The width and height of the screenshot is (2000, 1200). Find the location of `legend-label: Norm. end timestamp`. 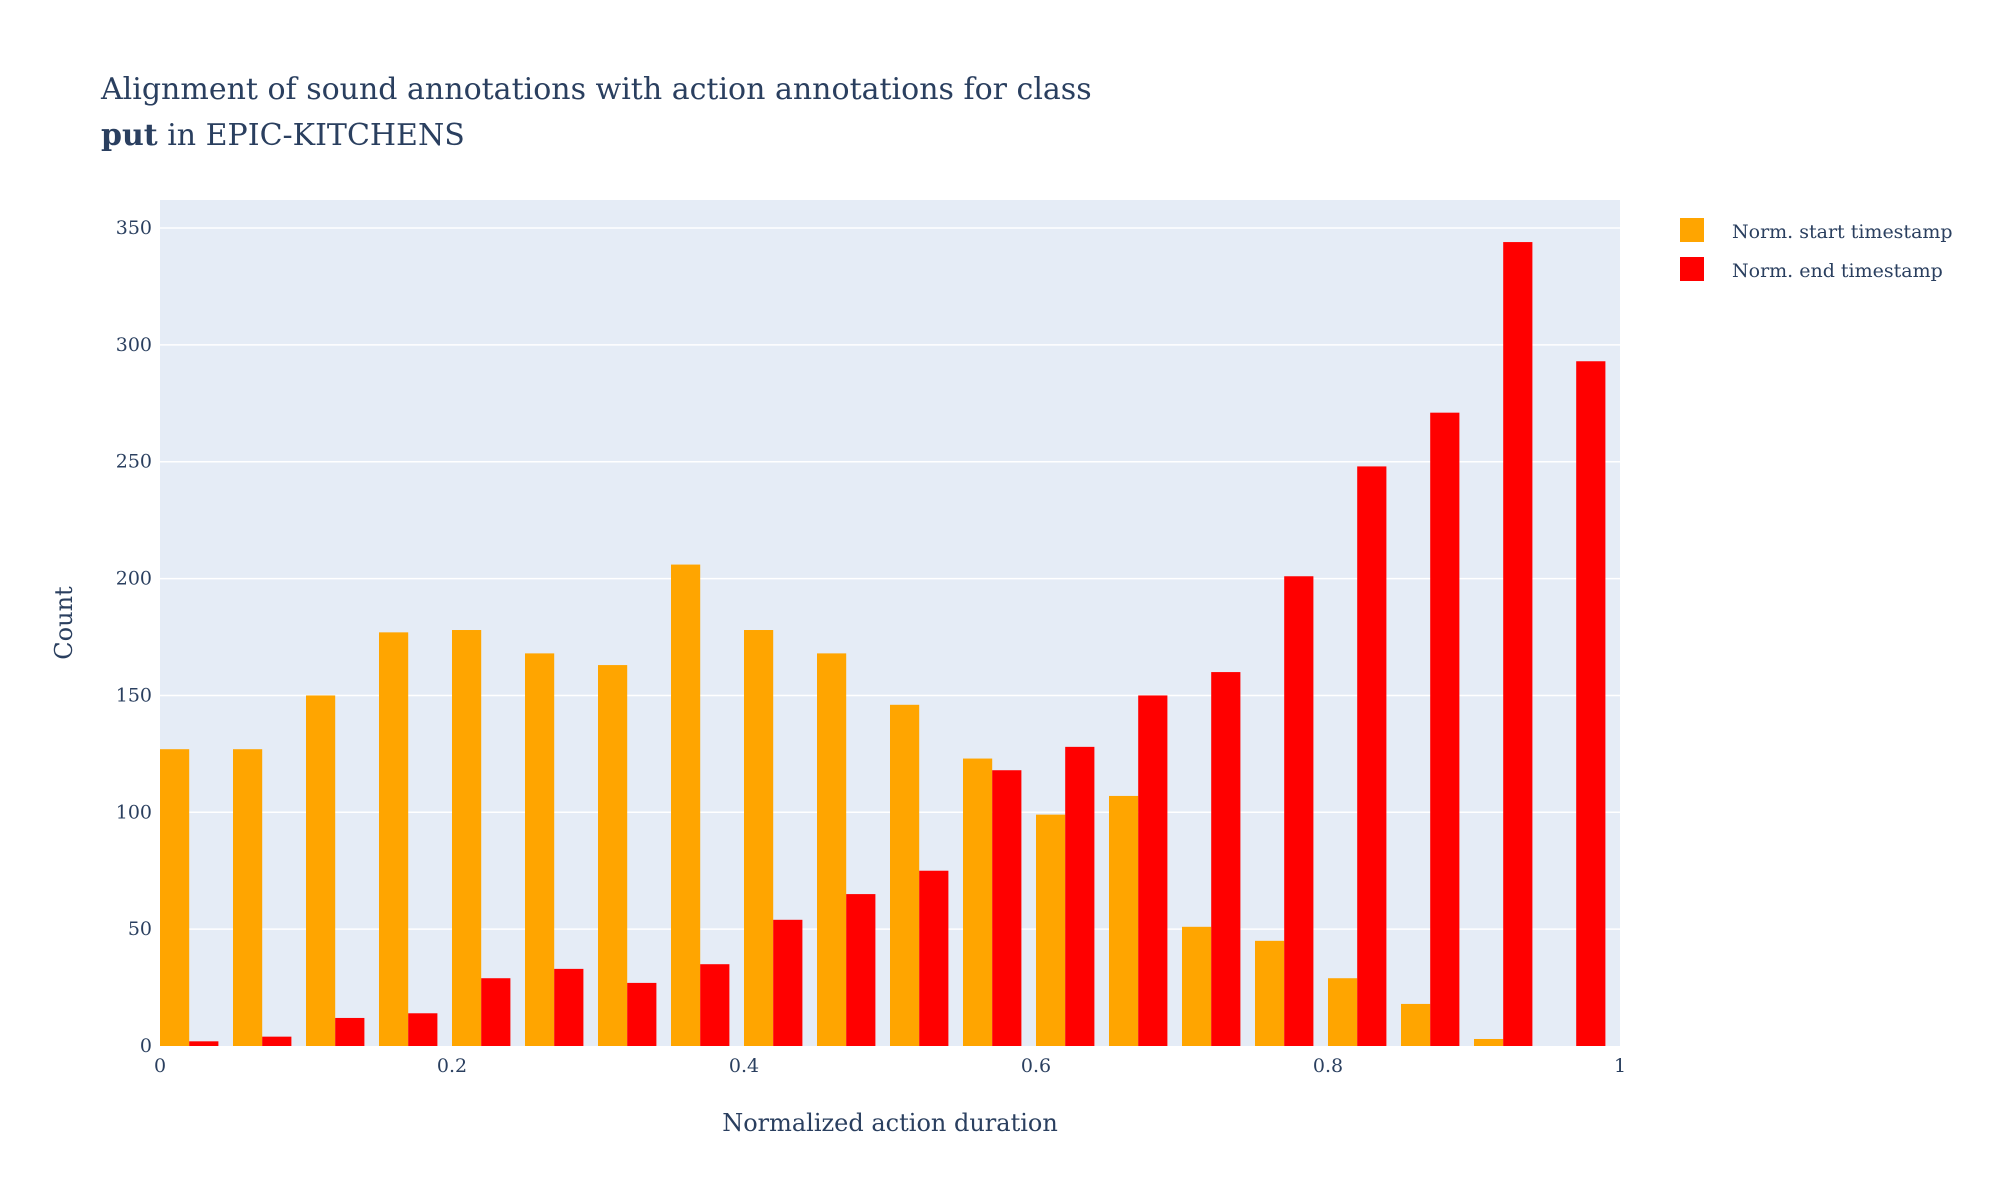

legend-label: Norm. end timestamp is located at coordinates (1837, 271).